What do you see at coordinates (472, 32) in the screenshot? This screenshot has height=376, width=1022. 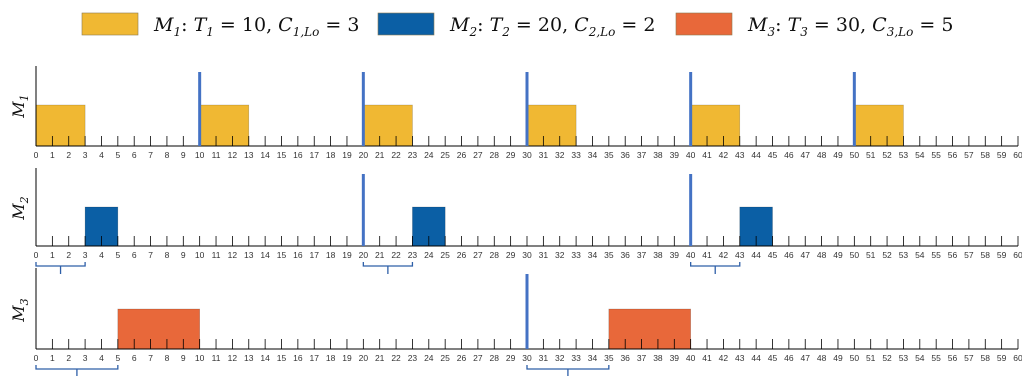 I see `legend-task-index: 2` at bounding box center [472, 32].